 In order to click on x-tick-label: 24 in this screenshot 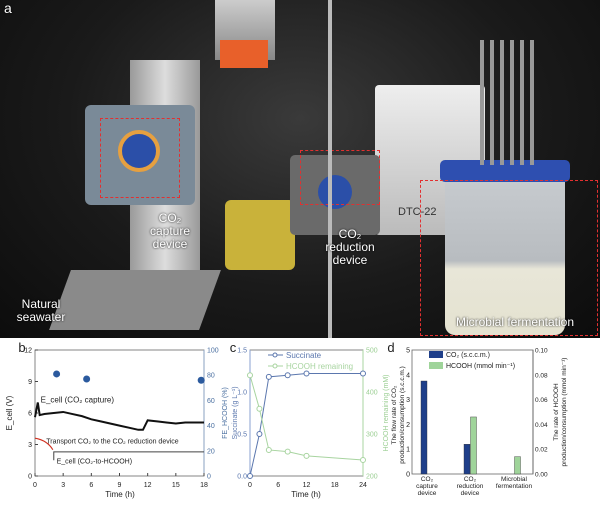, I will do `click(363, 485)`.